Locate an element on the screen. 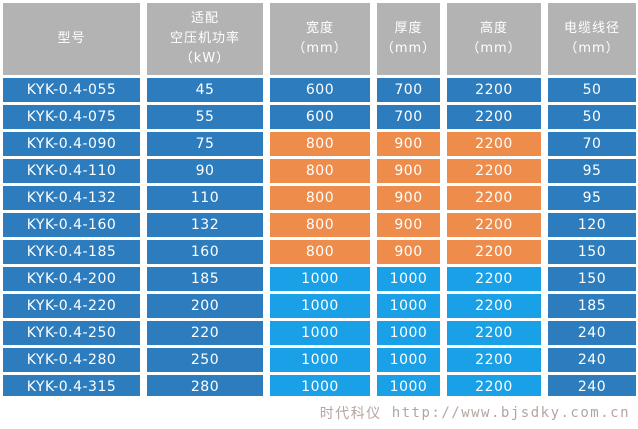 The image size is (638, 429). table-cell-power-kw: 55 is located at coordinates (205, 117).